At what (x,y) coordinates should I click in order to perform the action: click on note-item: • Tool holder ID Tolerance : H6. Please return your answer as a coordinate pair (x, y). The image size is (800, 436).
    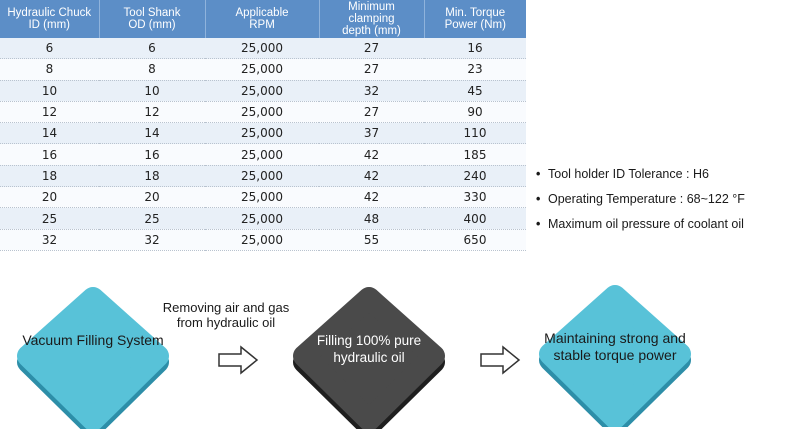
    Looking at the image, I should click on (640, 174).